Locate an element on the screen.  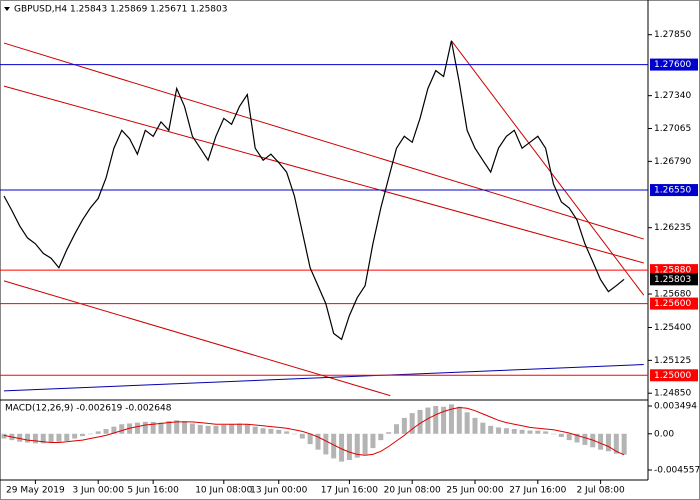
y-tick-label: 1.25400 is located at coordinates (672, 328).